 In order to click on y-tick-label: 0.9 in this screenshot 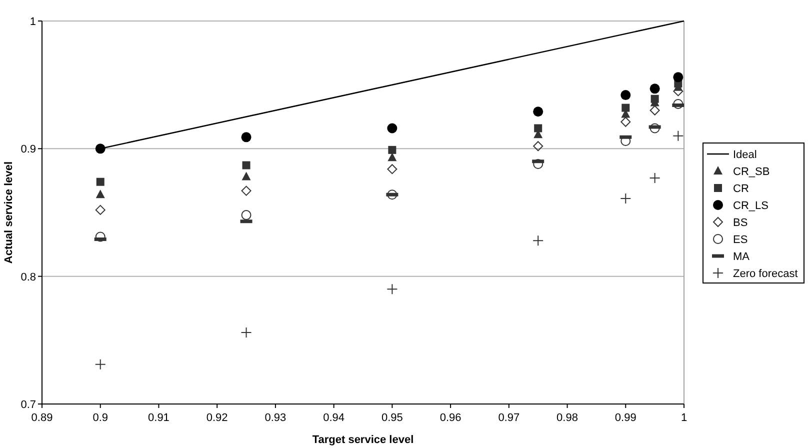, I will do `click(28, 150)`.